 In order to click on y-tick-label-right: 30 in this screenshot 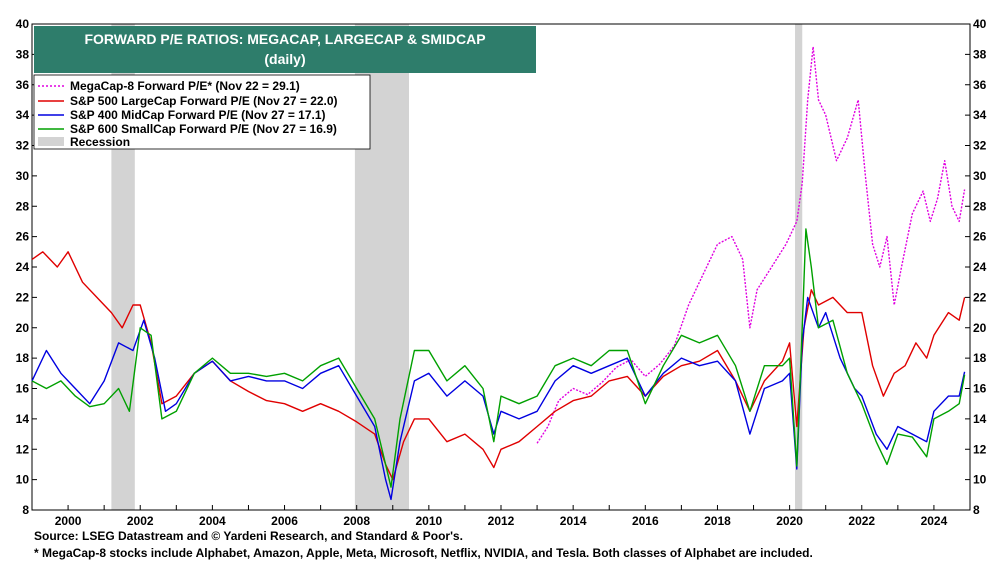, I will do `click(980, 176)`.